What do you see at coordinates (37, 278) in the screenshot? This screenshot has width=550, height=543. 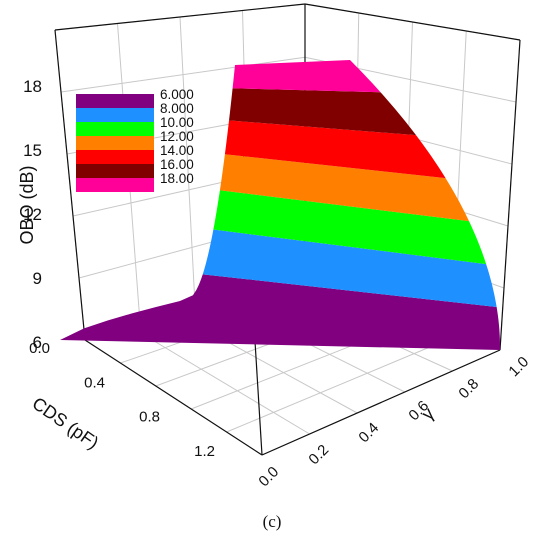 I see `z-tick-label: 9` at bounding box center [37, 278].